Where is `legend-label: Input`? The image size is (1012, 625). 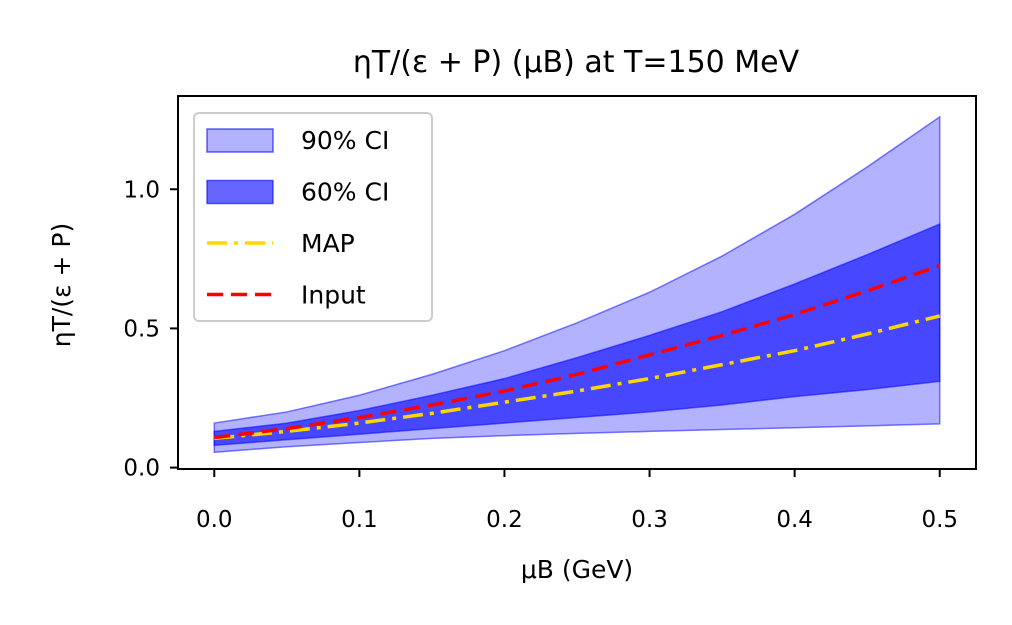 legend-label: Input is located at coordinates (333, 295).